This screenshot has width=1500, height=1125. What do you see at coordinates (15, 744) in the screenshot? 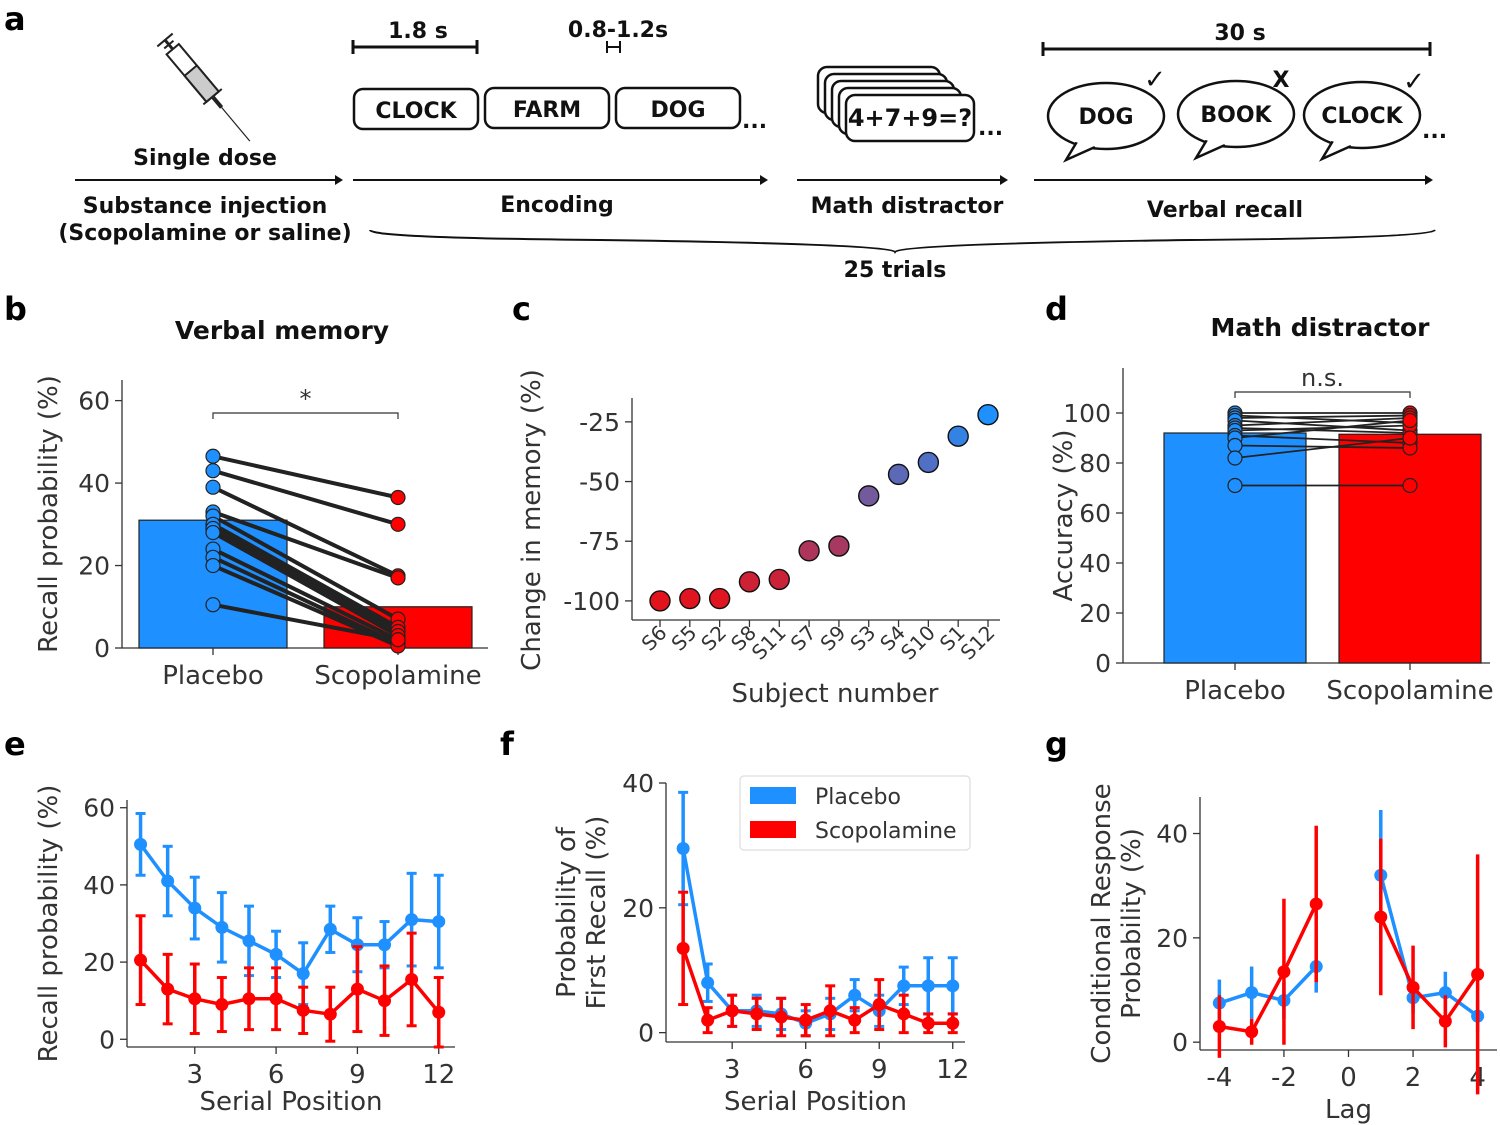
I see `panel-label-e: e` at bounding box center [15, 744].